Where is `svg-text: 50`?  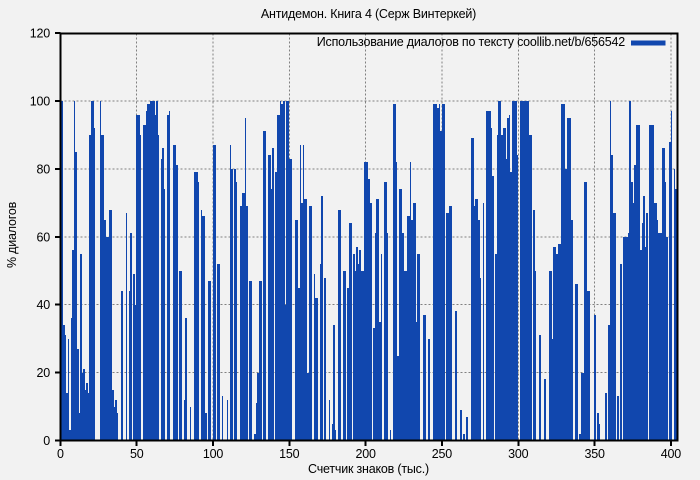 svg-text: 50 is located at coordinates (137, 454).